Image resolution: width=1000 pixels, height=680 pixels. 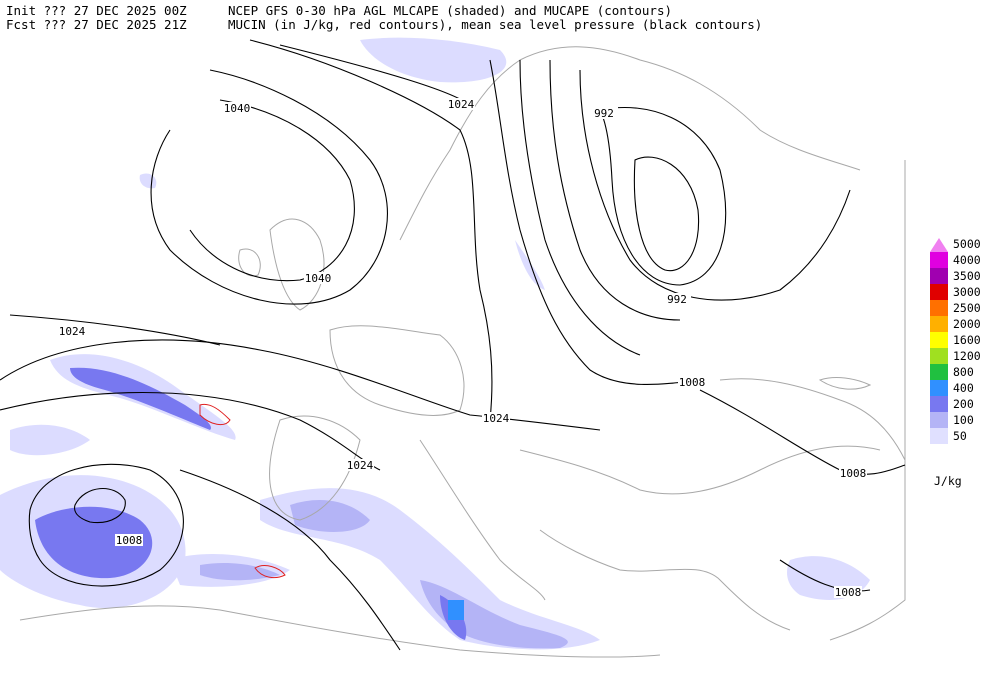 I want to click on colorbar-label: 200, so click(x=963, y=404).